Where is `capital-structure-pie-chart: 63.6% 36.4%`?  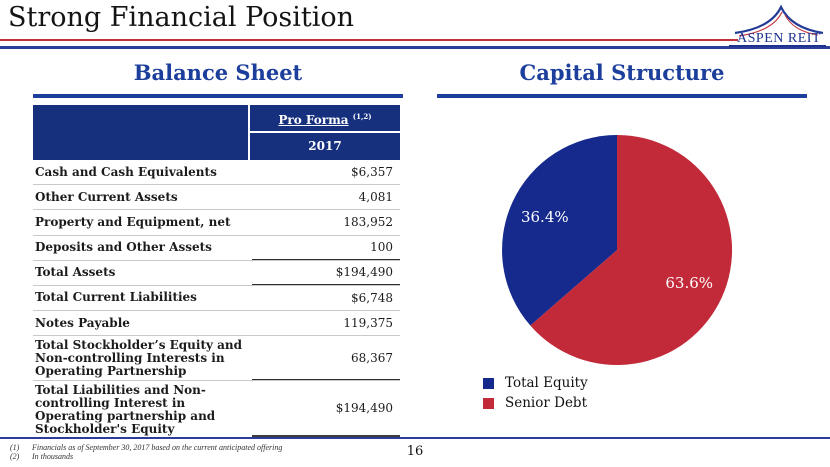
capital-structure-pie-chart: 63.6% 36.4% is located at coordinates (617, 250).